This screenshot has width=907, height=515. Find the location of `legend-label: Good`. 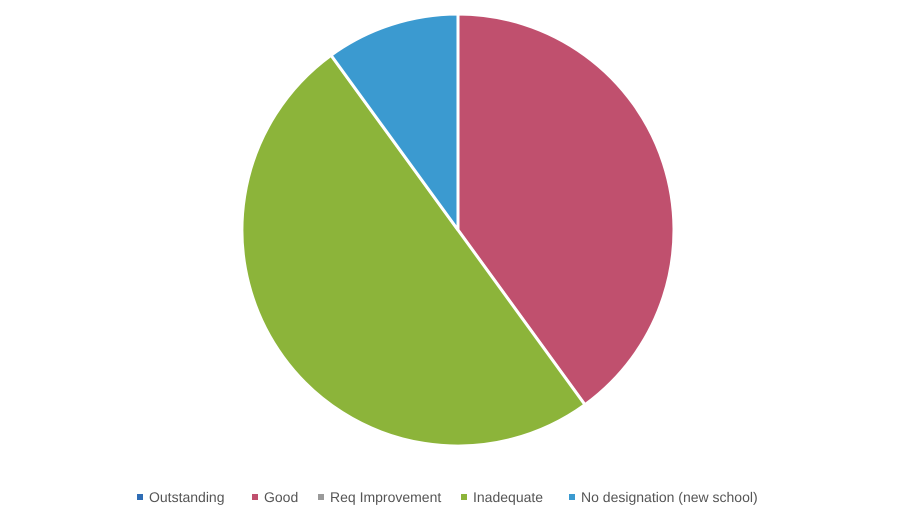

legend-label: Good is located at coordinates (281, 497).